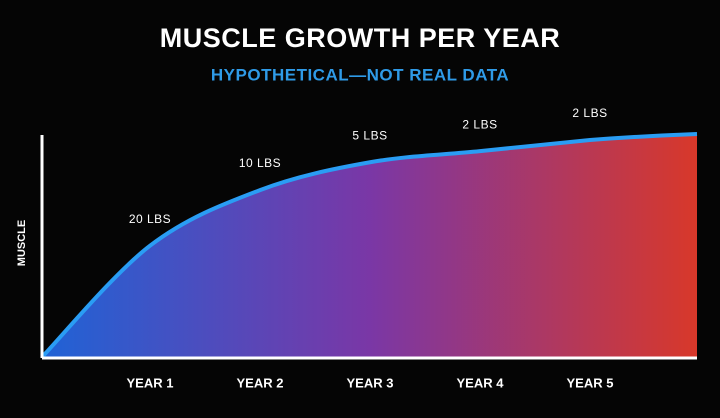 This screenshot has height=418, width=720. I want to click on x-tick-label: YEAR 5, so click(590, 382).